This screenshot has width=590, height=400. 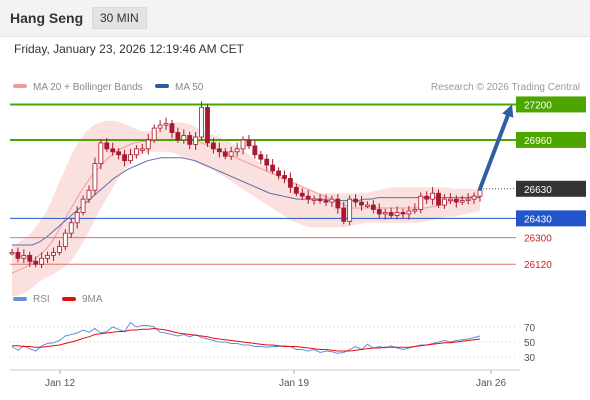 What do you see at coordinates (41, 299) in the screenshot?
I see `rsi-legend-label: RSI` at bounding box center [41, 299].